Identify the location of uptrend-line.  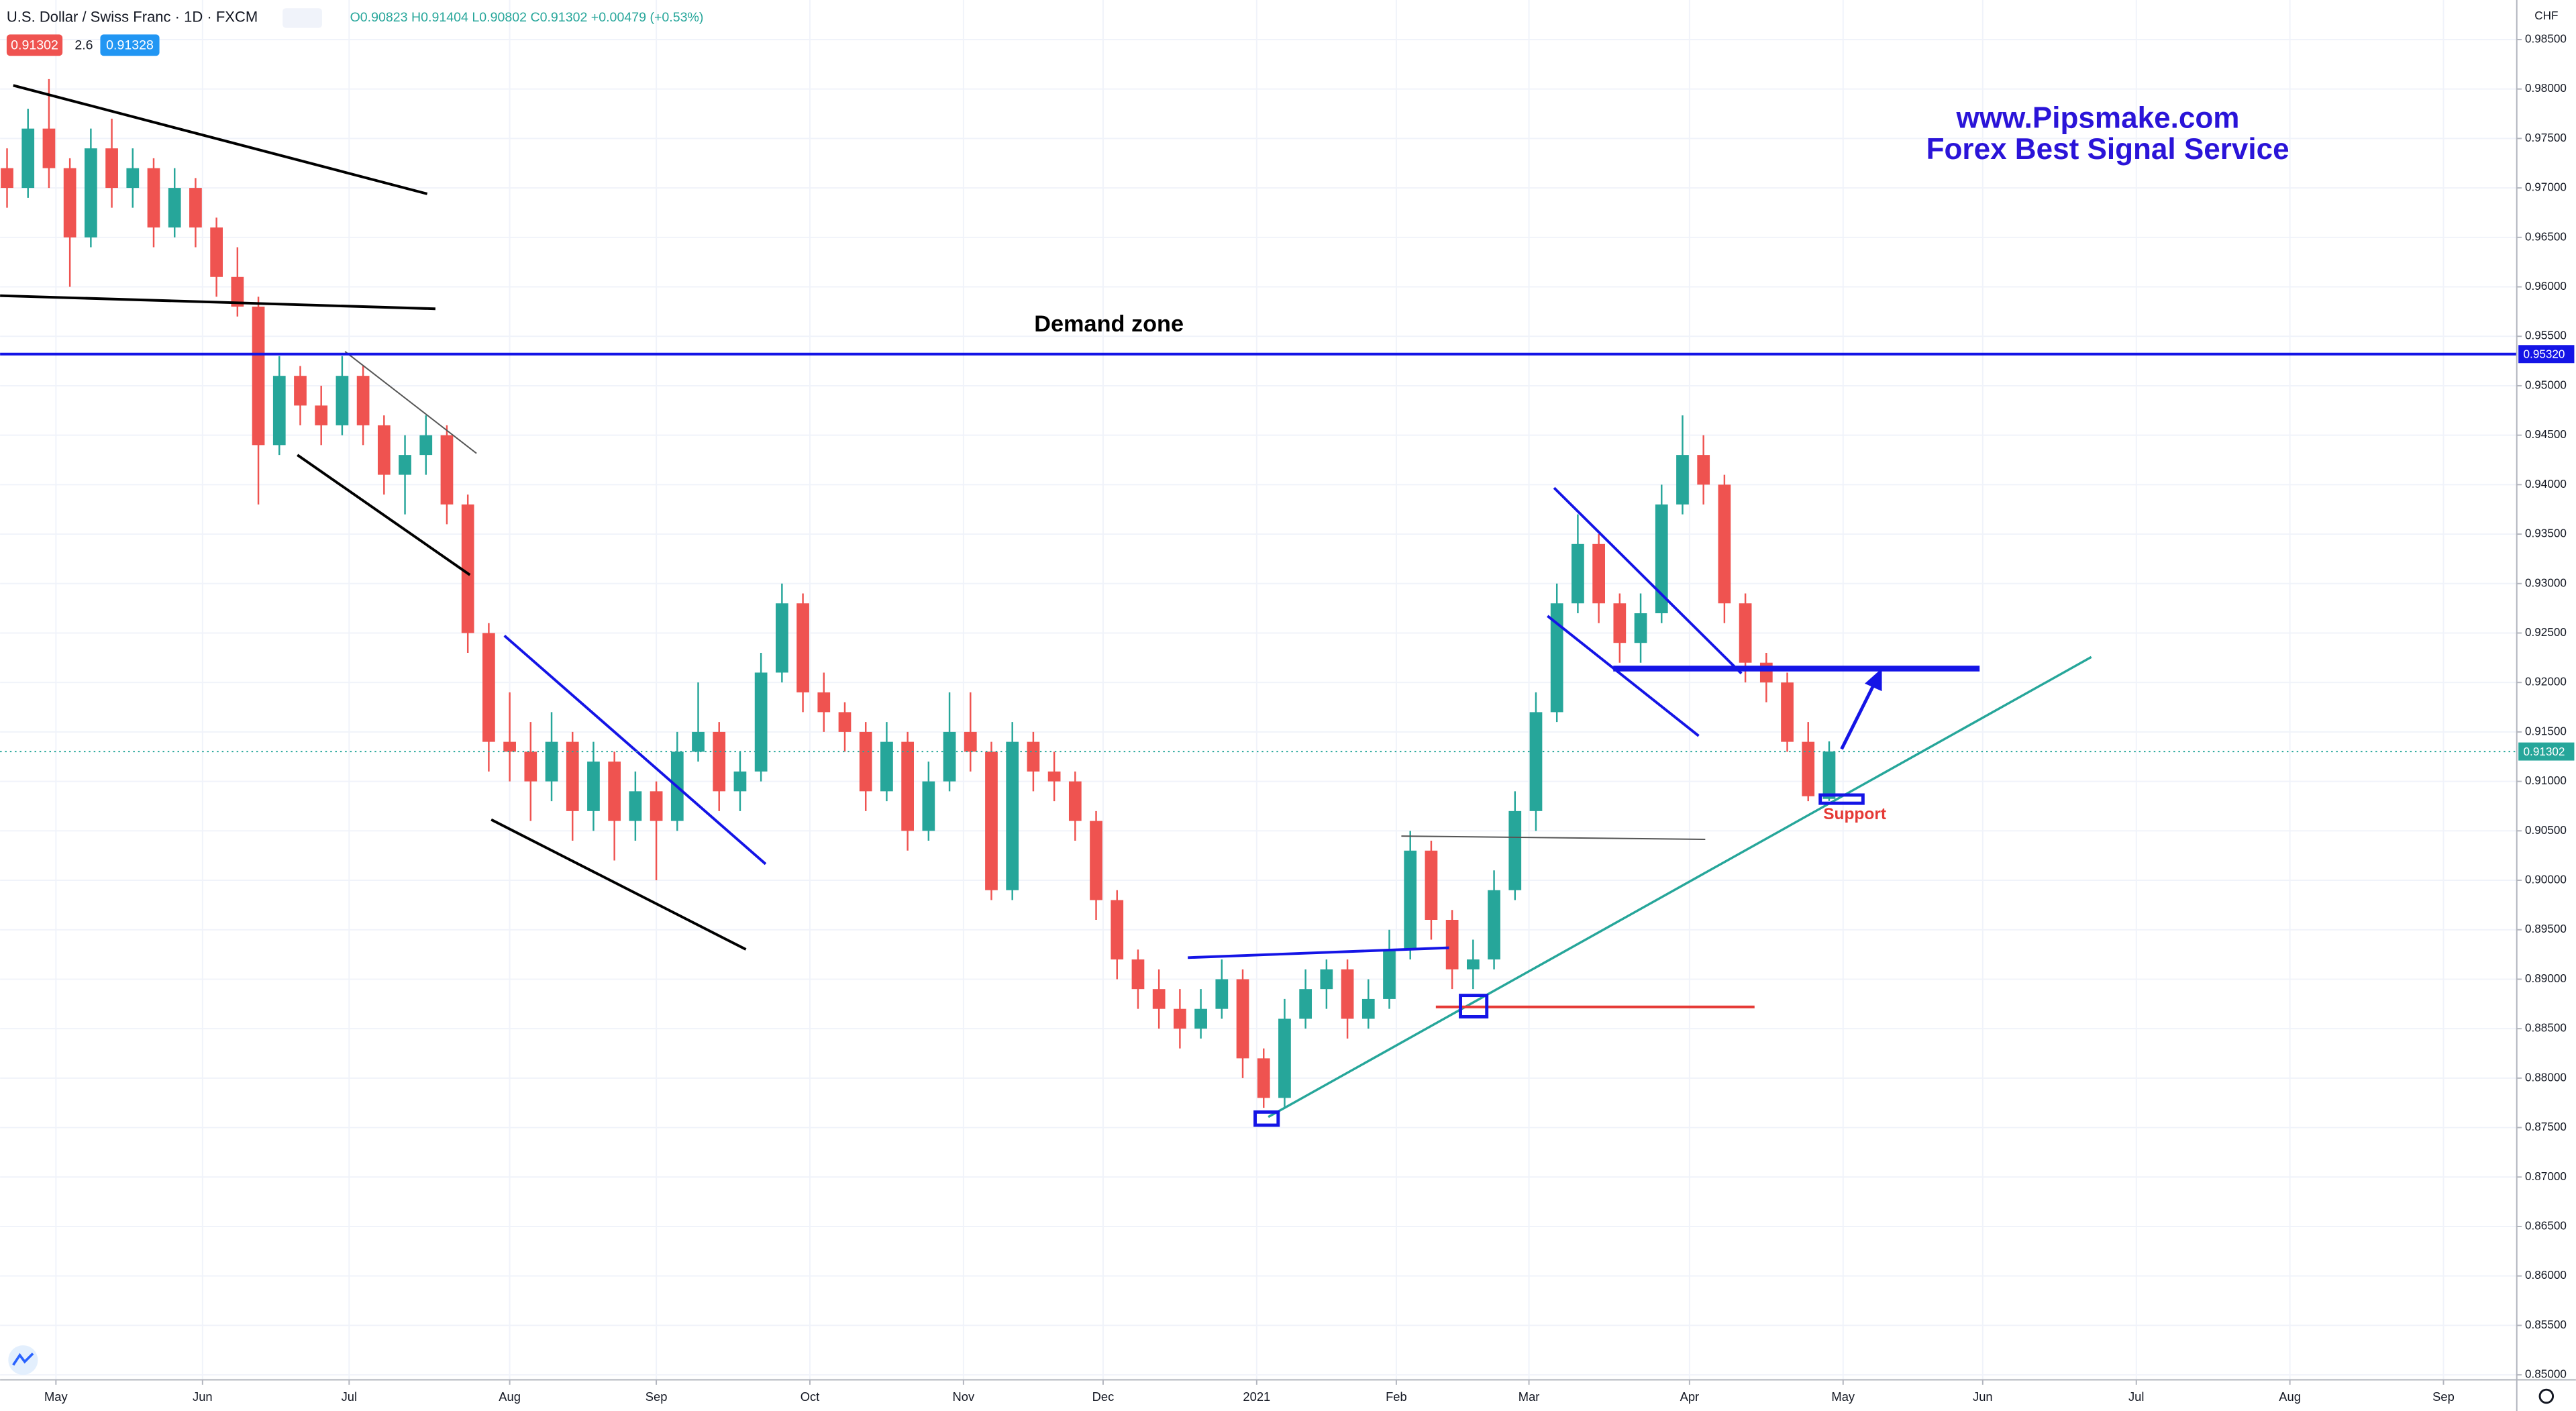
(1680, 887).